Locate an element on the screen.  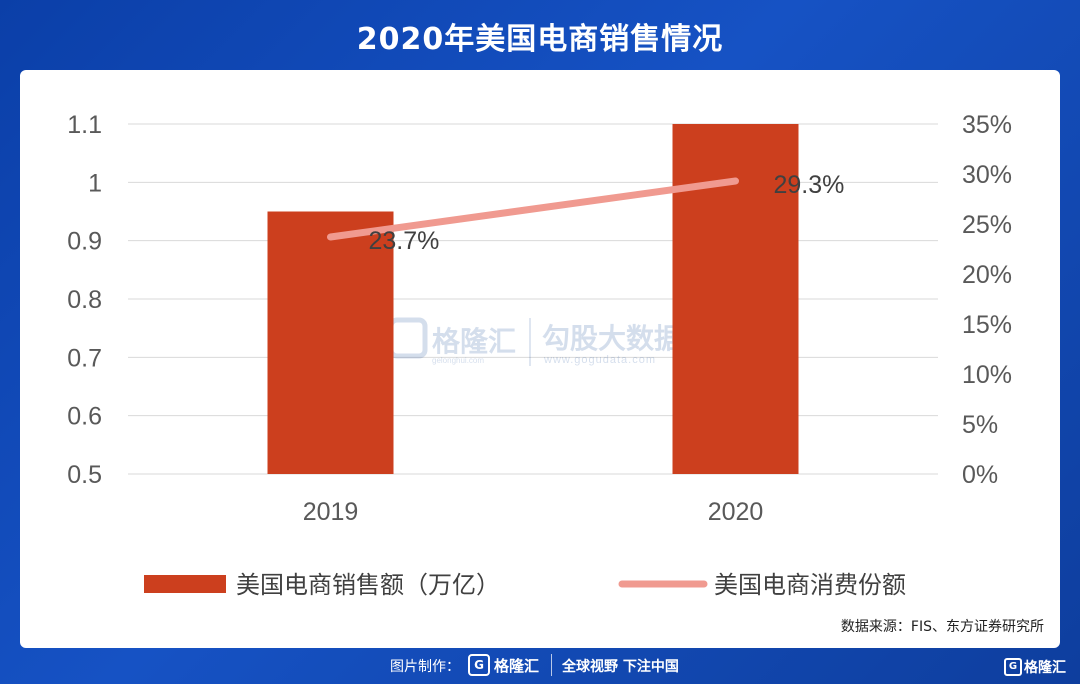
legend-swatch-bar is located at coordinates (185, 584).